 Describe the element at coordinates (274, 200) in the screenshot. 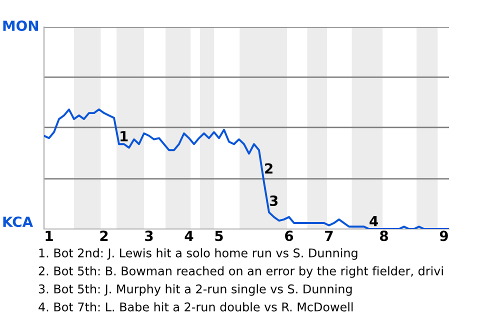

I see `annotation: 3` at that location.